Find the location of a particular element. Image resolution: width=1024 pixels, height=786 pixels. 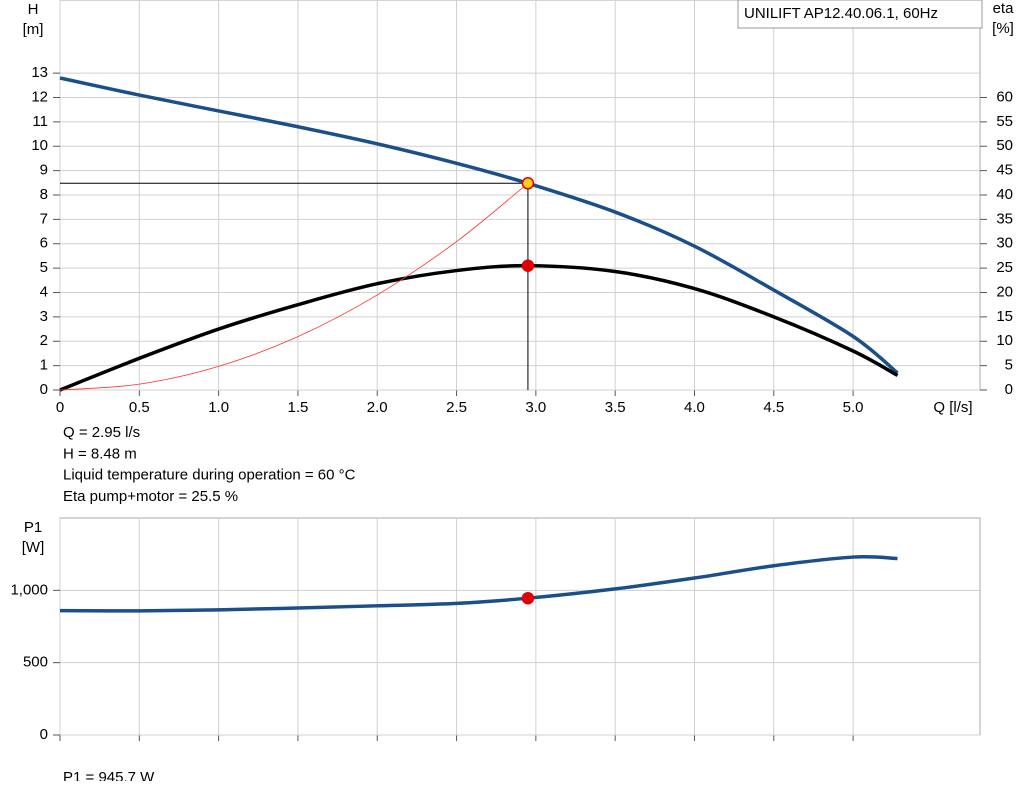

y-axis-label: P1 is located at coordinates (33, 527).